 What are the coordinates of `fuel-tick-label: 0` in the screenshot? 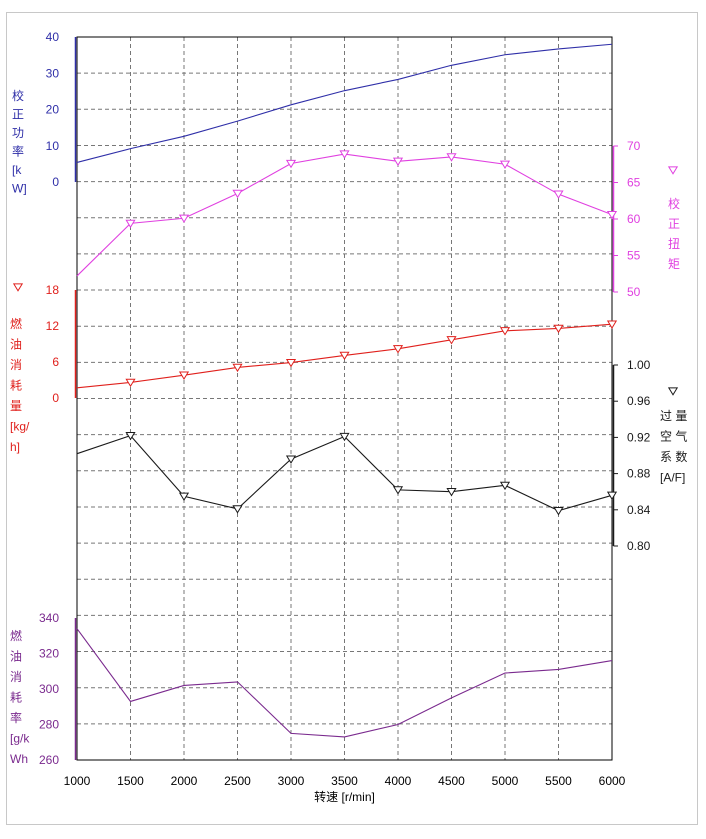 It's located at (55, 398).